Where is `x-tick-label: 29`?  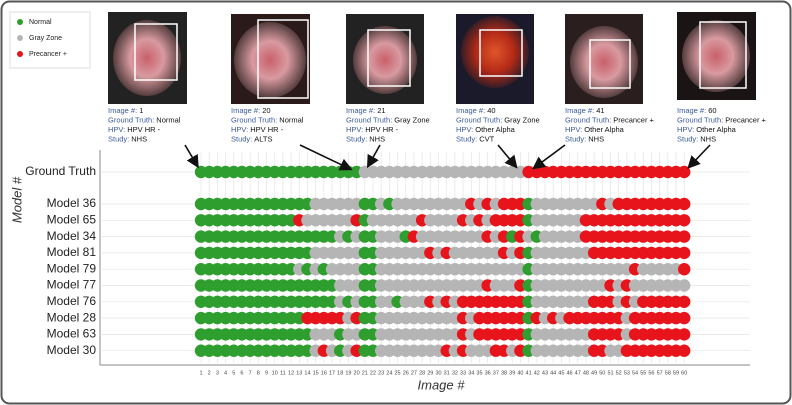 x-tick-label: 29 is located at coordinates (430, 373).